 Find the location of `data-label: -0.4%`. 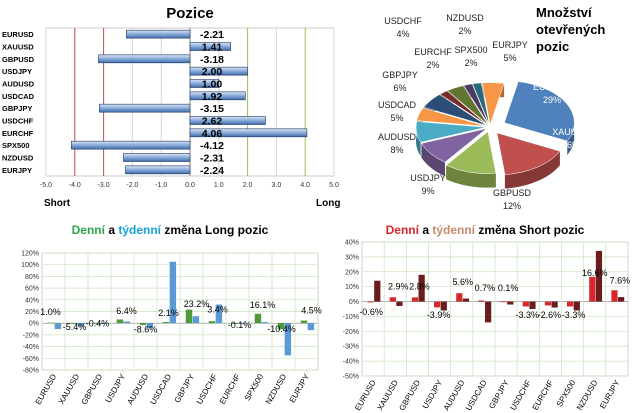

data-label: -0.4% is located at coordinates (98, 324).